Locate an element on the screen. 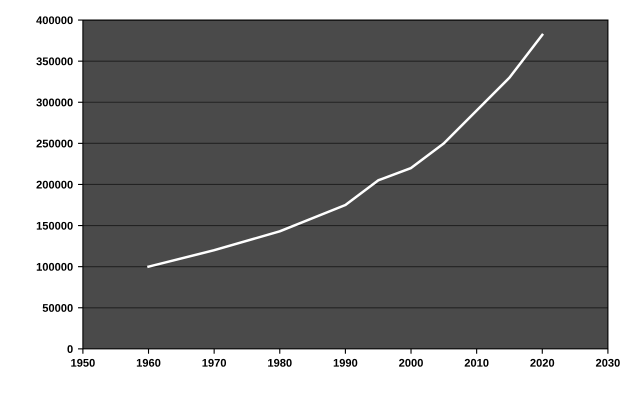  x-tick-label: 1990 is located at coordinates (346, 362).